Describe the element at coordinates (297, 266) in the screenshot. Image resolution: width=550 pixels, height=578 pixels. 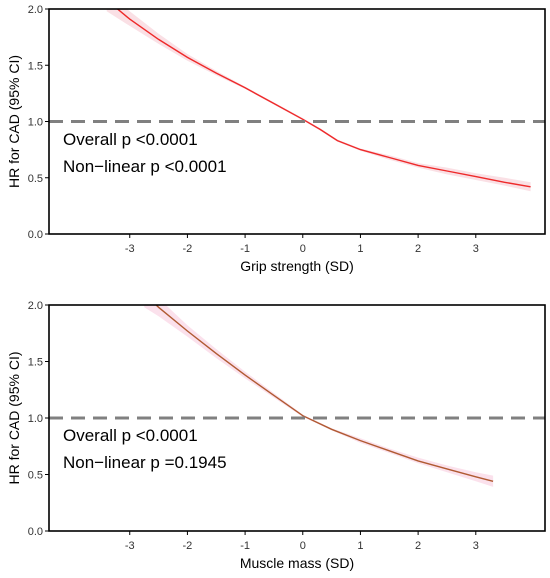
I see `x-axis-title: Grip strength (SD)` at that location.